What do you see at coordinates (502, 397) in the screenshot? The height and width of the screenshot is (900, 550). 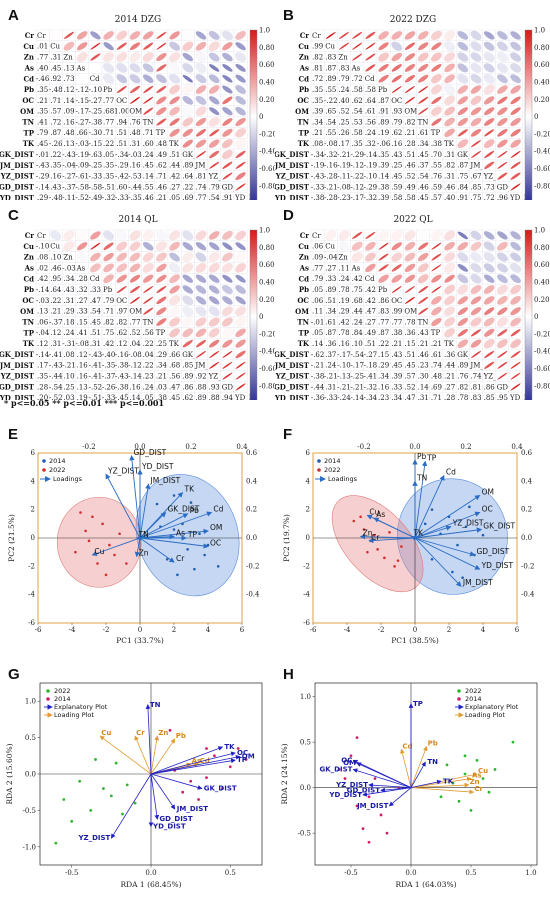 I see `corr-value: .95` at bounding box center [502, 397].